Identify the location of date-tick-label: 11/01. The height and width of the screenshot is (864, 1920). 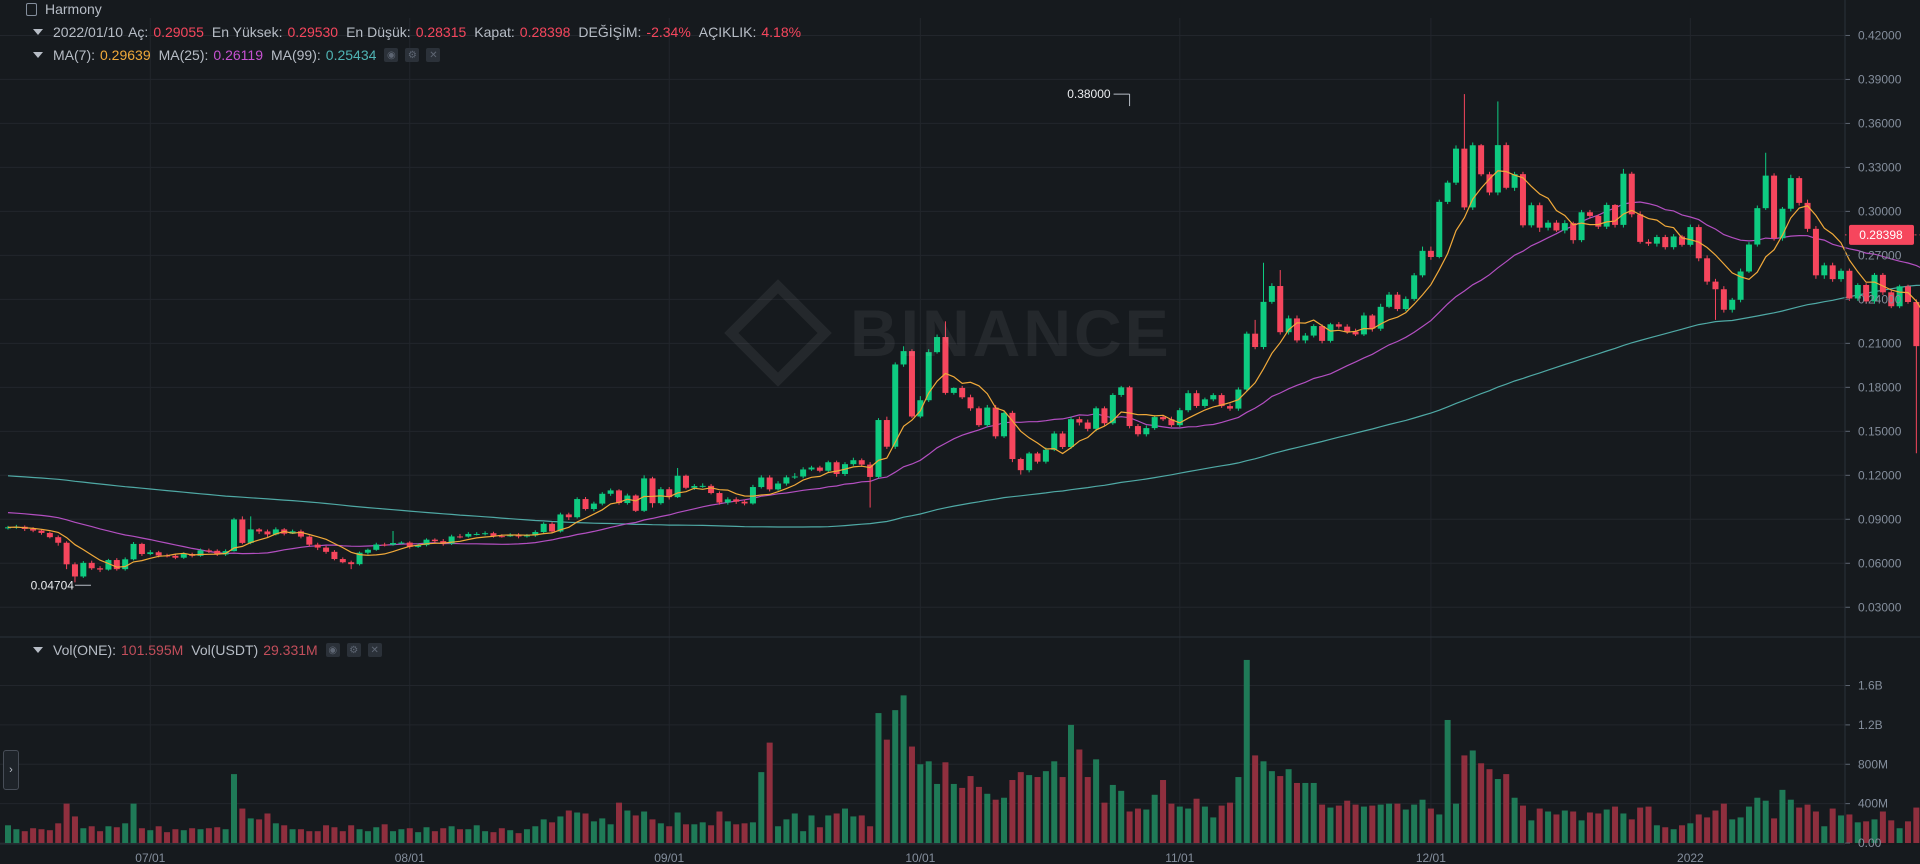
(1179, 857).